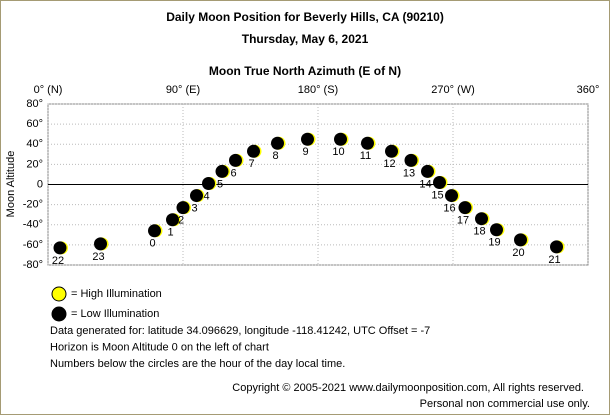  What do you see at coordinates (11, 184) in the screenshot?
I see `y-axis-title: Moon Altitude` at bounding box center [11, 184].